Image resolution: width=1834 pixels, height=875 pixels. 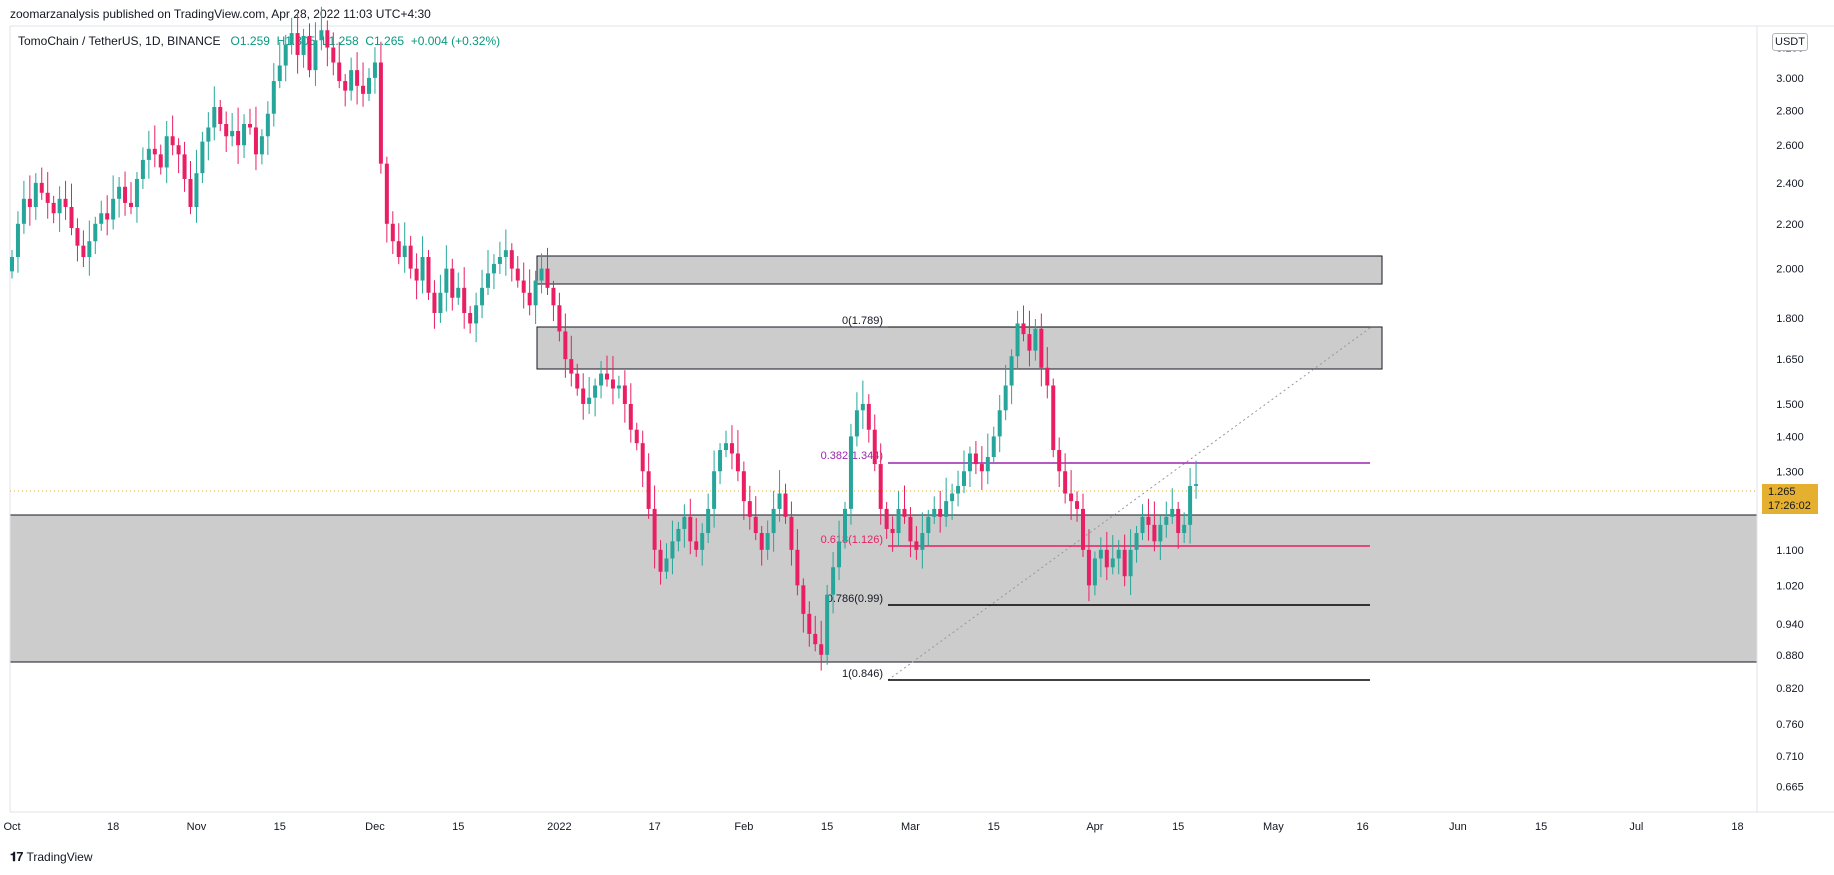 I want to click on zone-upper, so click(x=959, y=270).